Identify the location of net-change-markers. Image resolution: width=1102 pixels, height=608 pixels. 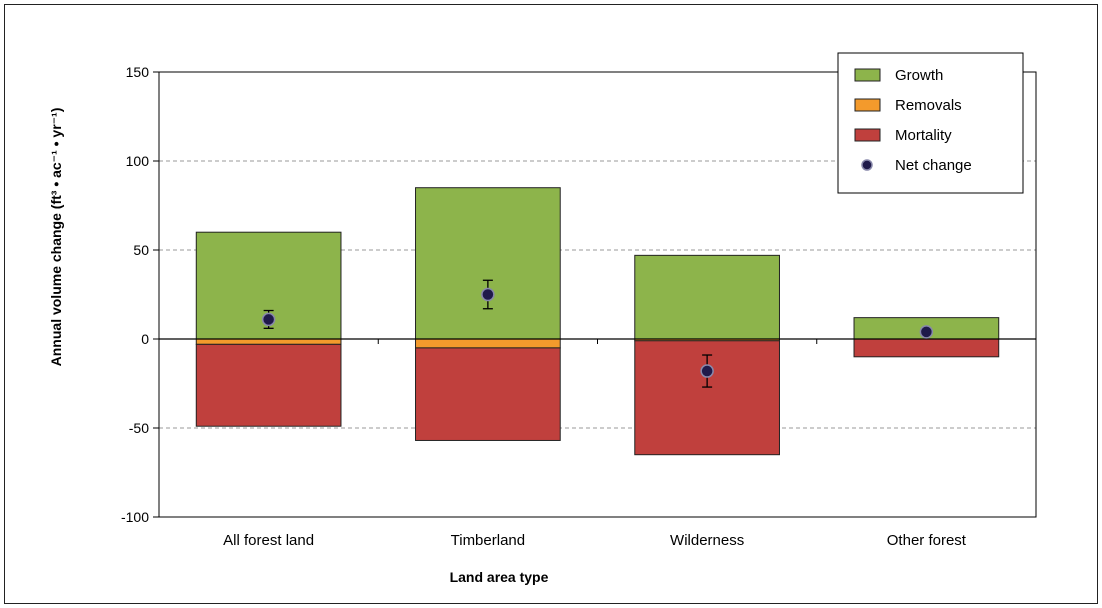
(597, 333).